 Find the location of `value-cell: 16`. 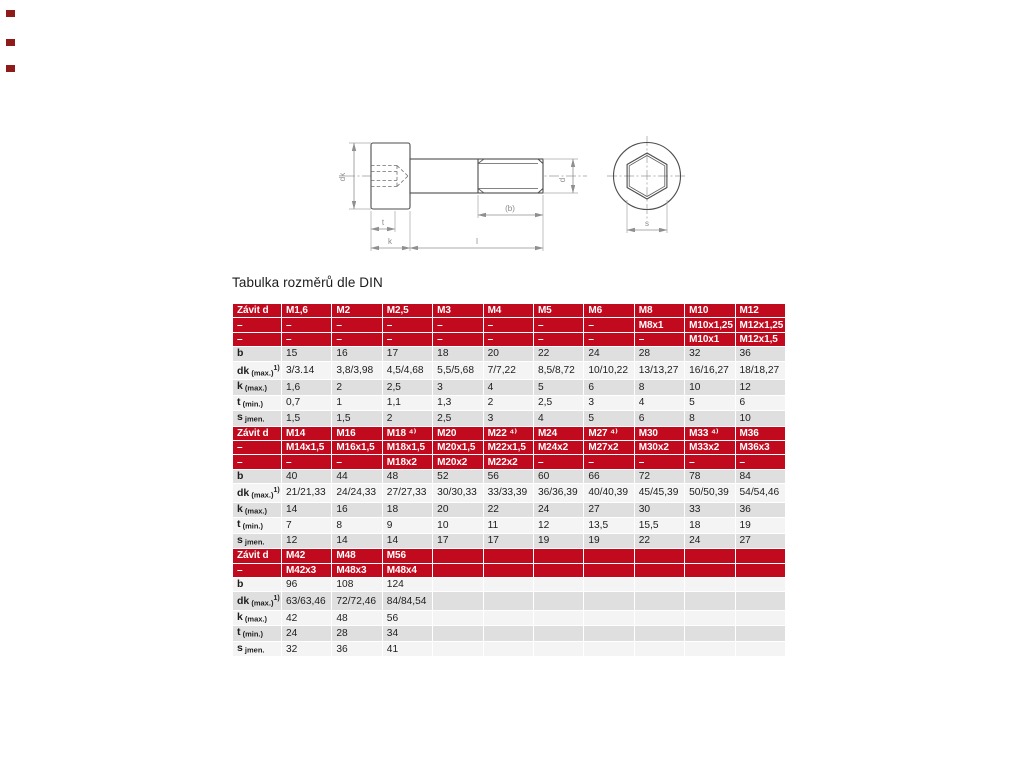

value-cell: 16 is located at coordinates (357, 354).